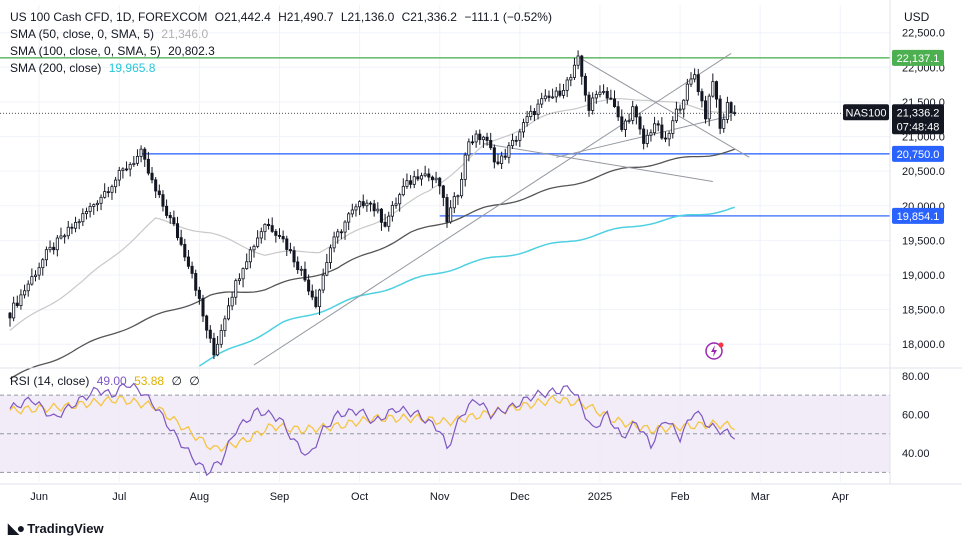  I want to click on sma200-value: 19,965.8, so click(132, 68).